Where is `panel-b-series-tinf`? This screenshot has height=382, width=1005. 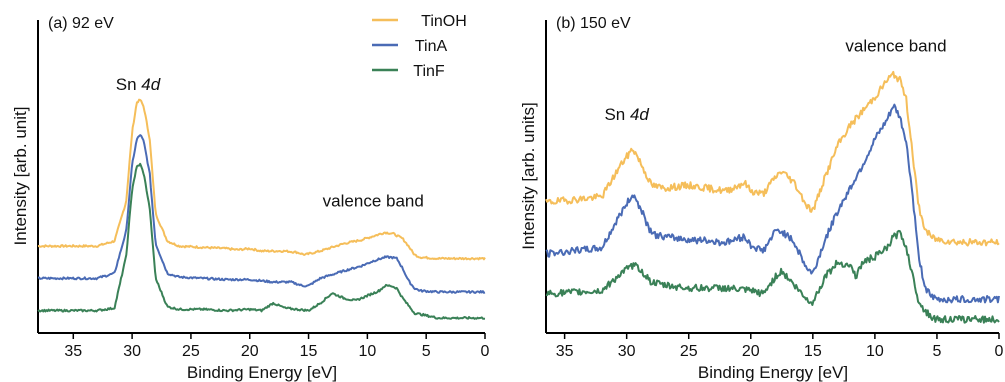
panel-b-series-tinf is located at coordinates (772, 276).